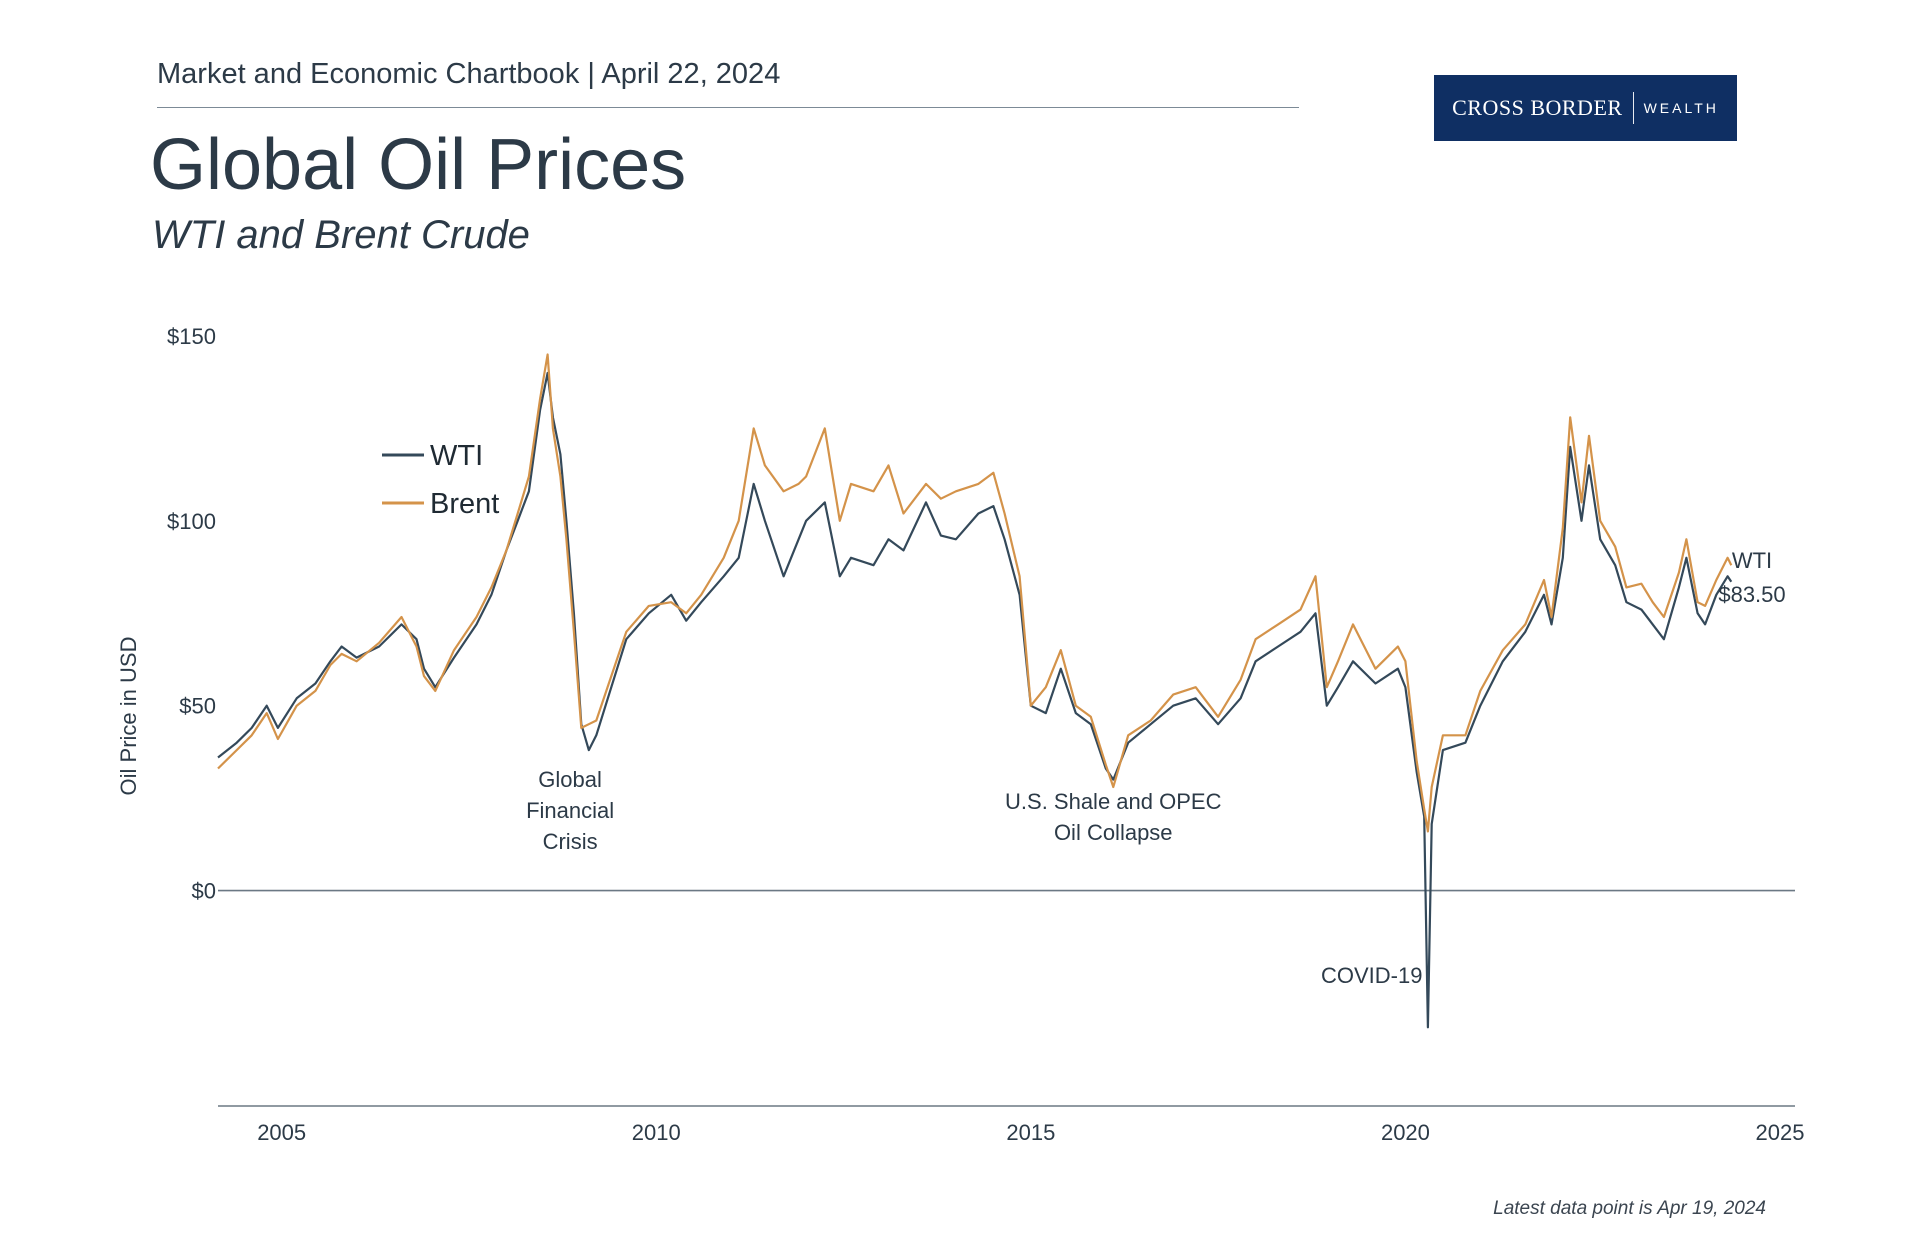  Describe the element at coordinates (1371, 975) in the screenshot. I see `annotation-text: COVID-19` at that location.